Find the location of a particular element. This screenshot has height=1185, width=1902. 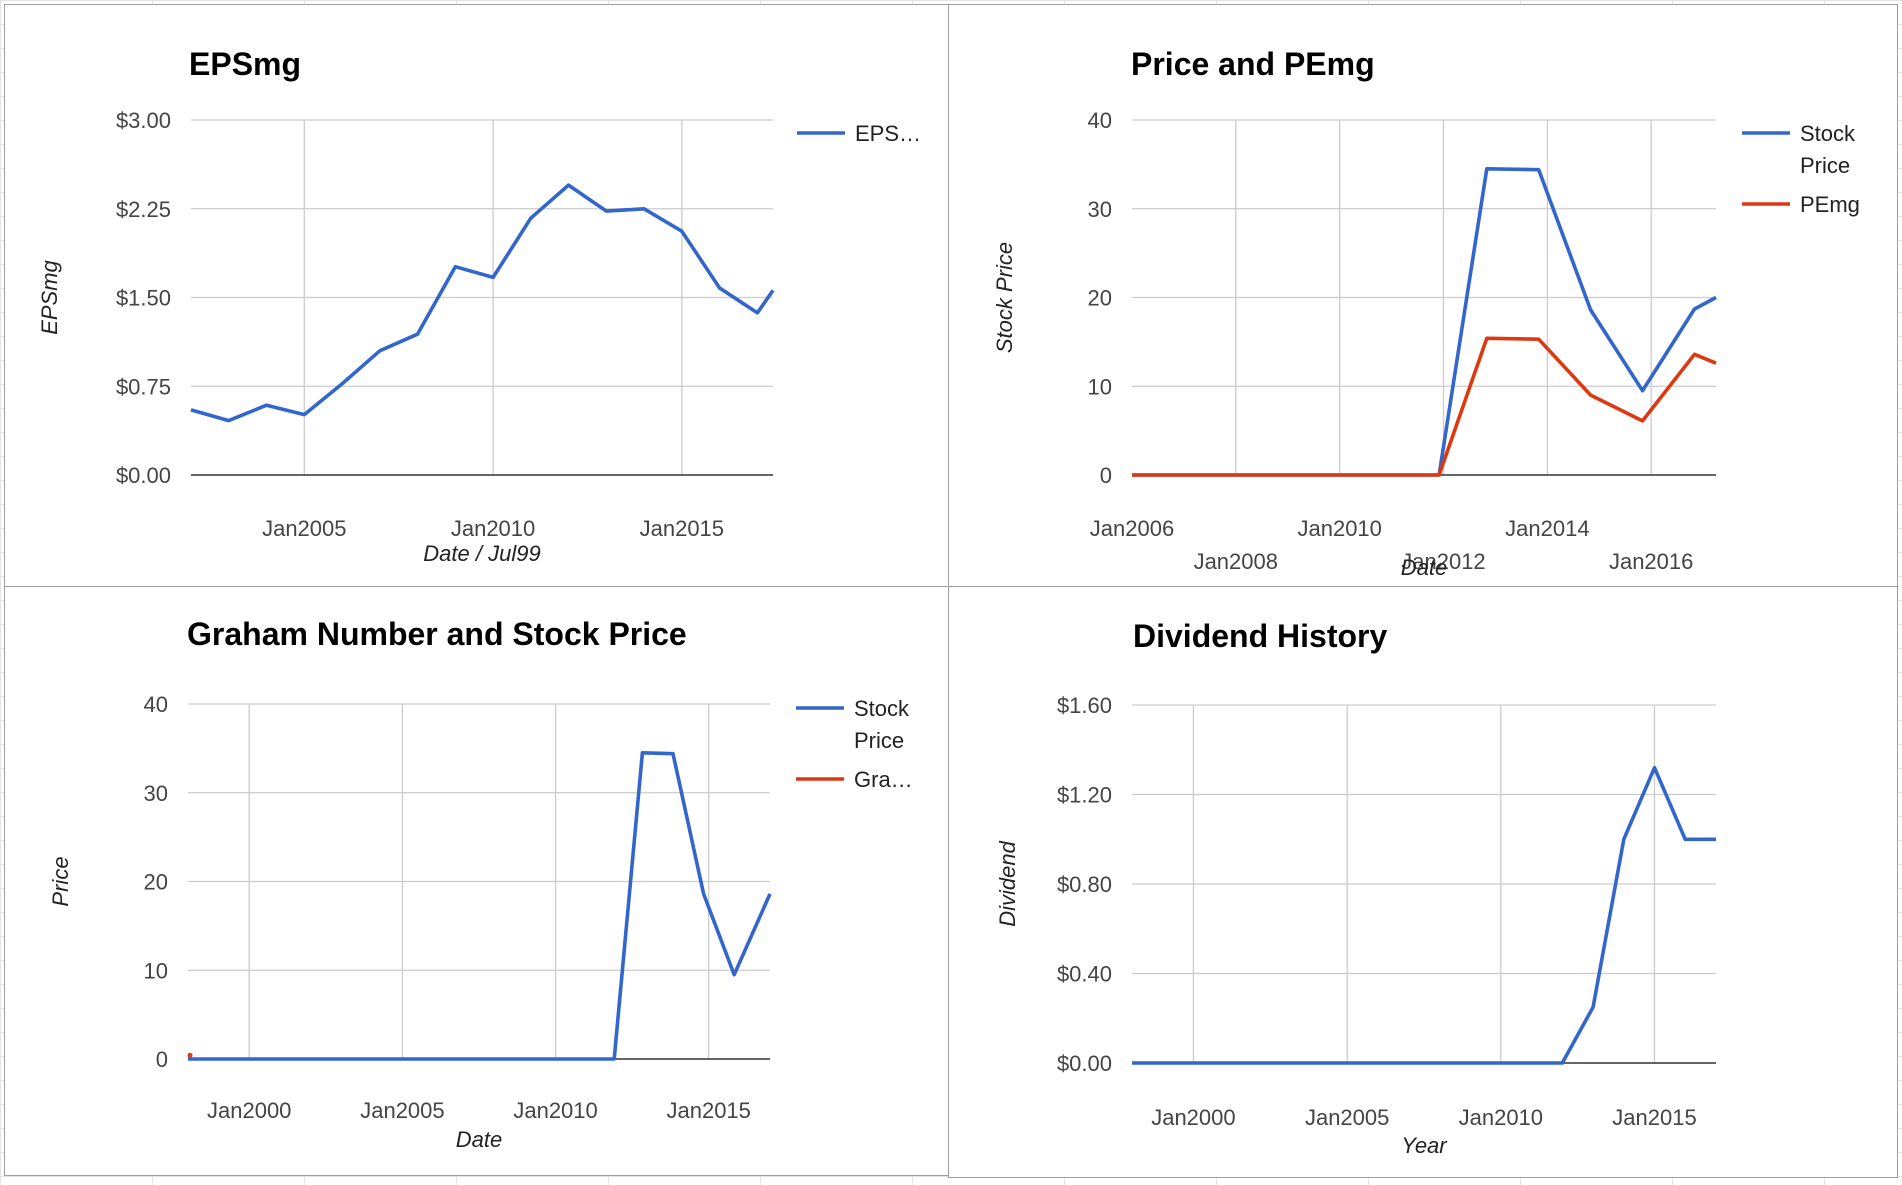

x-tick-label: Jan2012 is located at coordinates (1443, 561).